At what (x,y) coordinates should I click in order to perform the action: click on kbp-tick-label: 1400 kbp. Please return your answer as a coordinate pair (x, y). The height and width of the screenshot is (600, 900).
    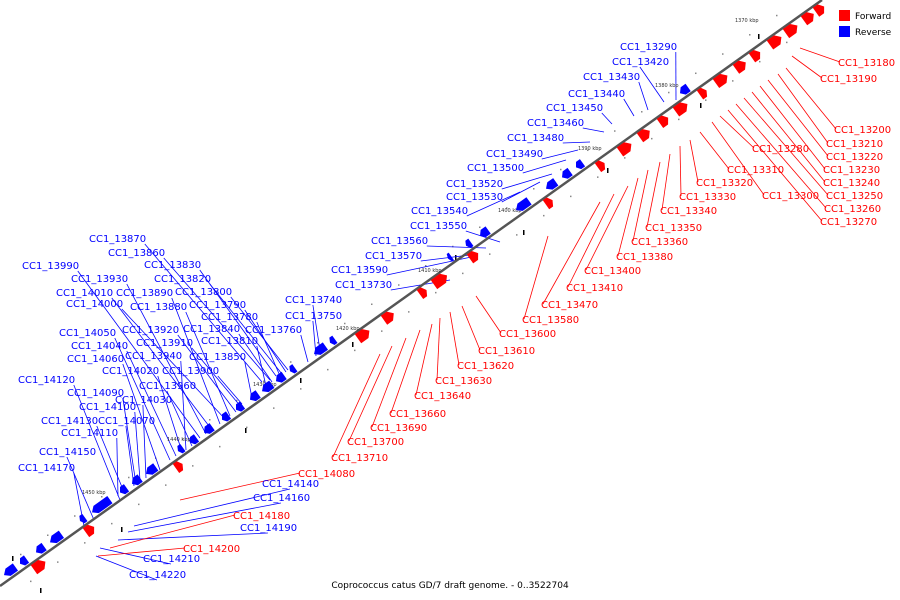
    Looking at the image, I should click on (510, 211).